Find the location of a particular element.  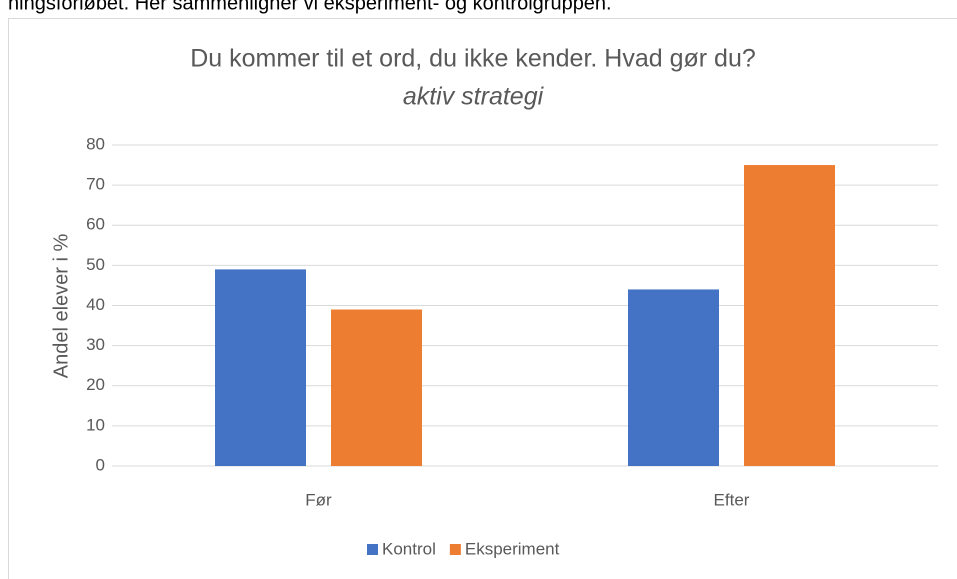

y-tick-label: 0 is located at coordinates (100, 464).